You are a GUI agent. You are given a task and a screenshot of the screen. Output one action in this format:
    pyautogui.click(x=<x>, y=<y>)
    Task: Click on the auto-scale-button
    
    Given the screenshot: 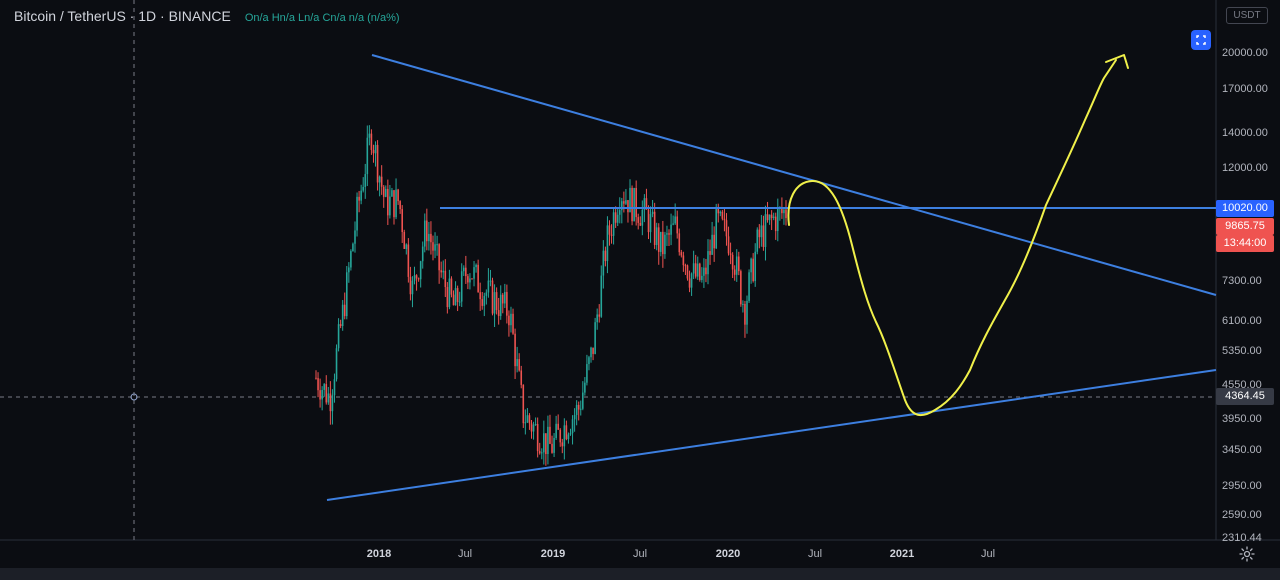 What is the action you would take?
    pyautogui.click(x=1201, y=40)
    